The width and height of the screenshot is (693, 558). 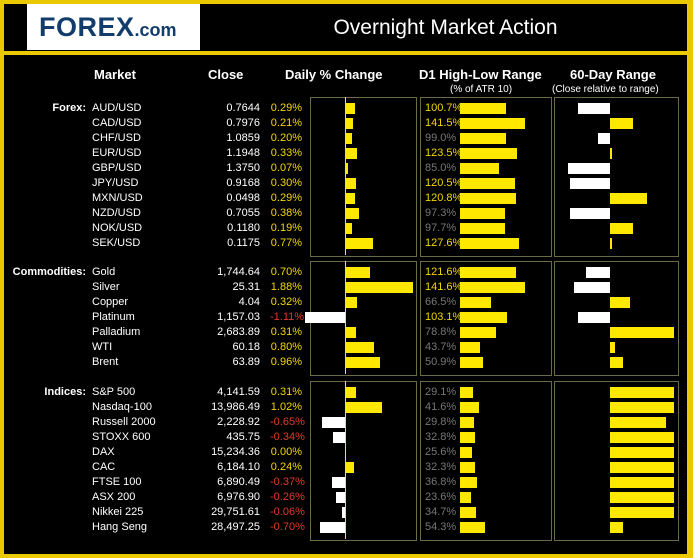 I want to click on market-name: NZD/USD, so click(x=116, y=213).